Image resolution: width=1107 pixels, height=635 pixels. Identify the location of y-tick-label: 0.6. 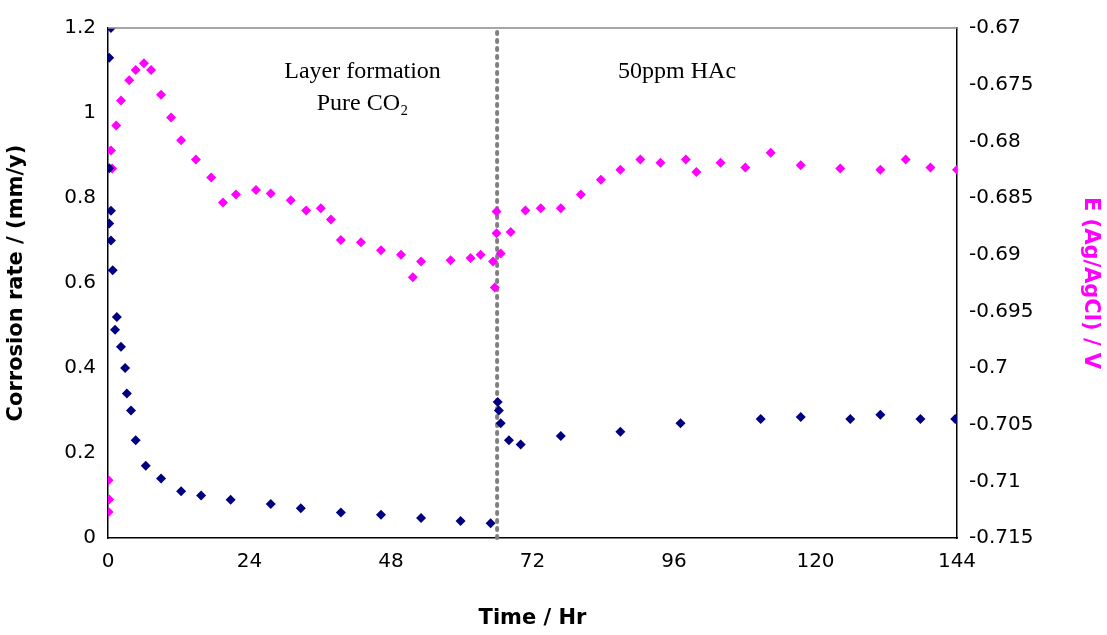
(80, 281).